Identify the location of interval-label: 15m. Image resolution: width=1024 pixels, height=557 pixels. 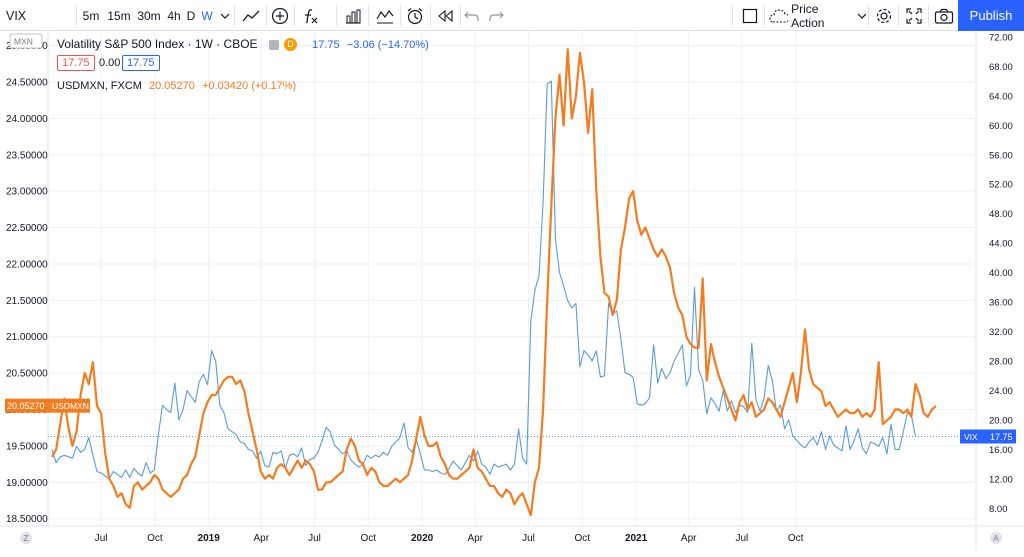
(119, 15).